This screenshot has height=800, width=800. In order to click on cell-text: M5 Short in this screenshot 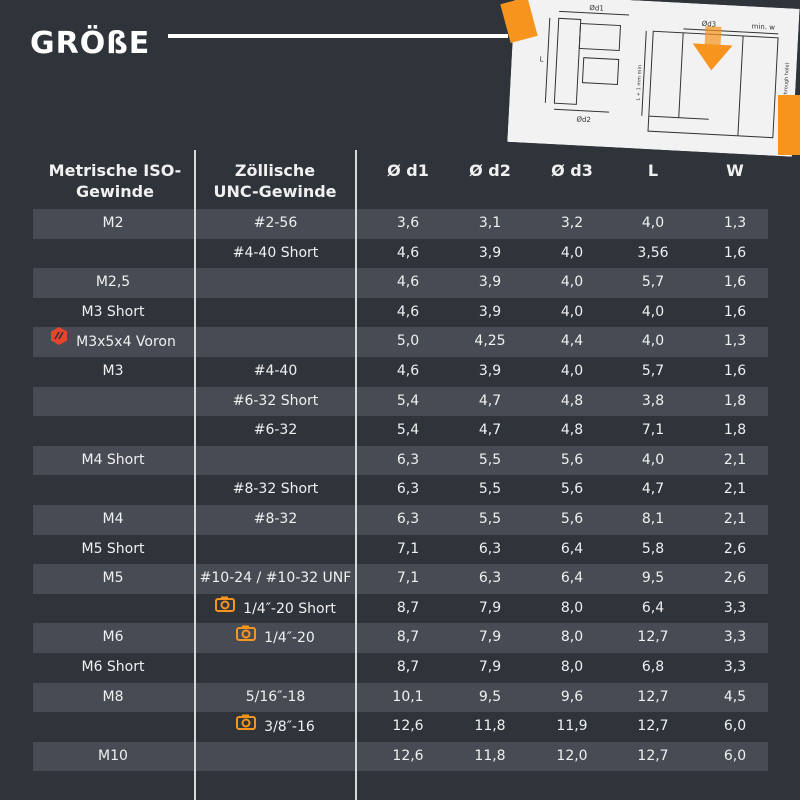, I will do `click(113, 548)`.